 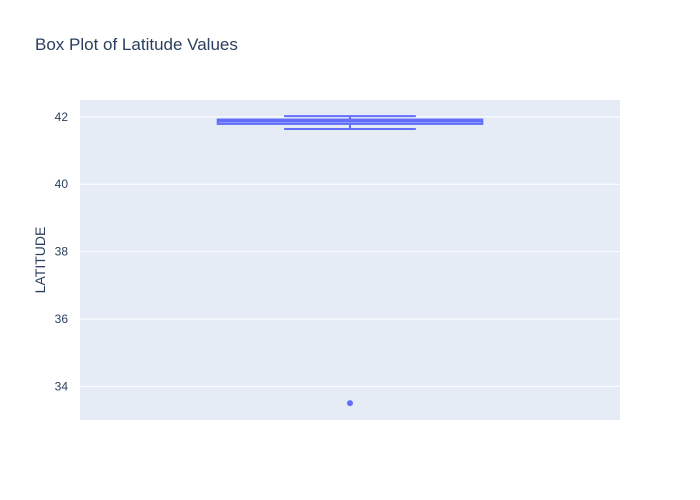 I want to click on chart-title: Box Plot of Latitude Values, so click(x=136, y=44).